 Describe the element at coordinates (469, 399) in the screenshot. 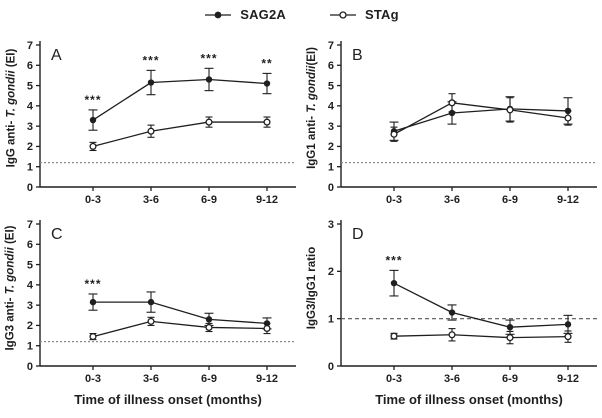

I see `panel-d-x-axis-title: Time of illness onset (months)` at that location.